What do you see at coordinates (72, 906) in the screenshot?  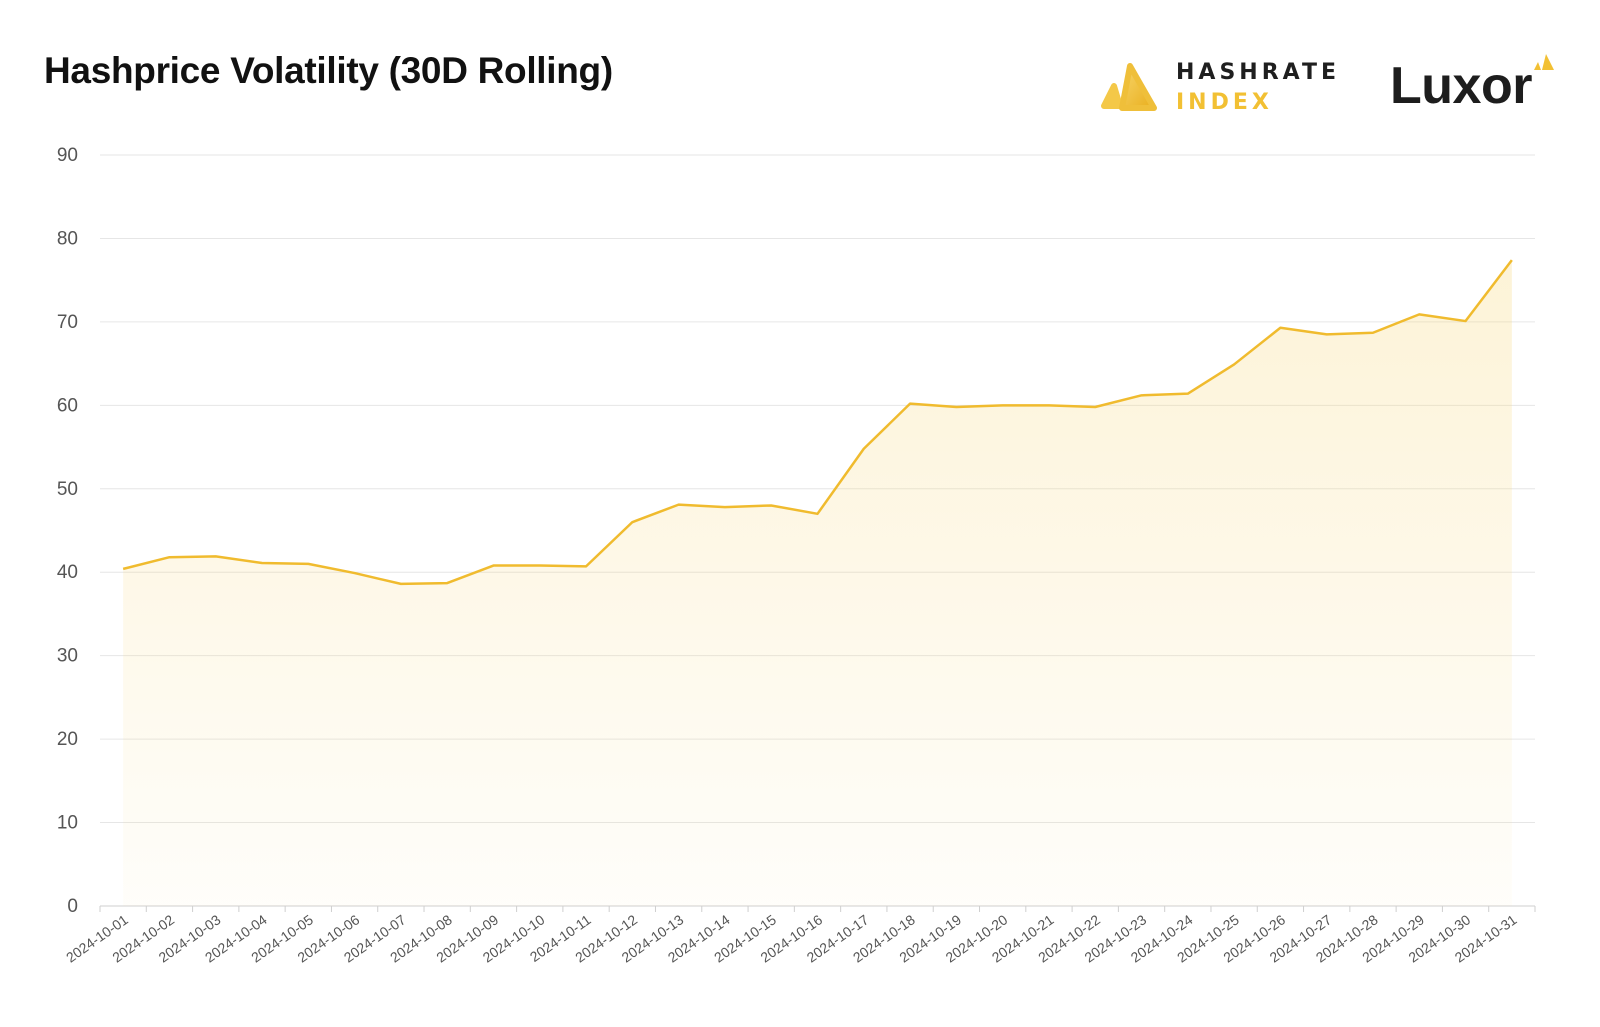 I see `y-tick-label: 0` at bounding box center [72, 906].